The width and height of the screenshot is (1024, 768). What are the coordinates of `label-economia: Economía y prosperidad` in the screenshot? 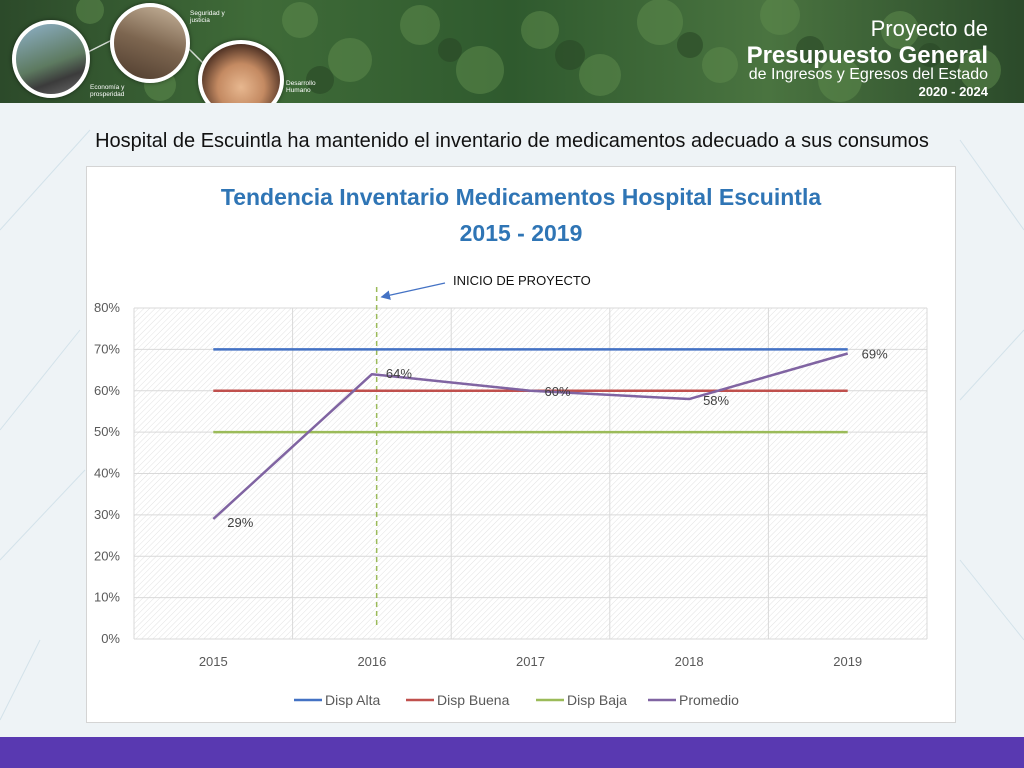 It's located at (107, 91).